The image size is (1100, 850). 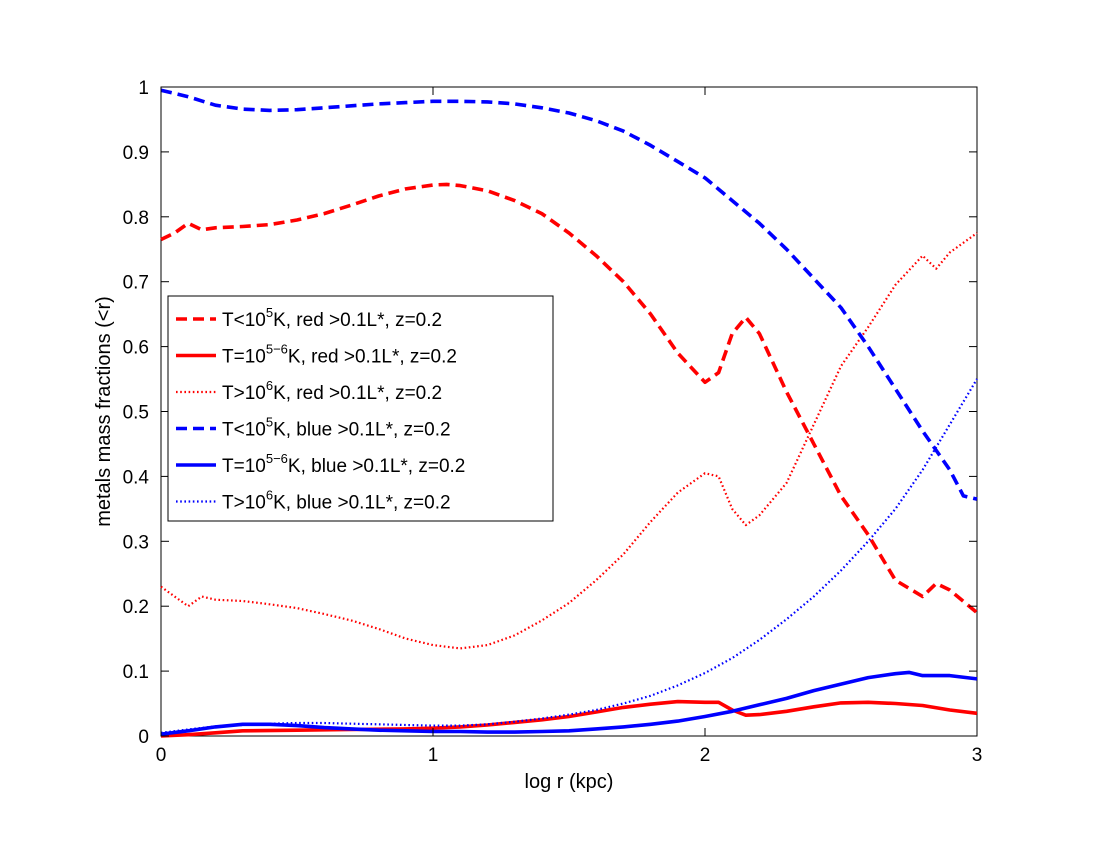 What do you see at coordinates (136, 283) in the screenshot?
I see `y-tick-label: 0.7` at bounding box center [136, 283].